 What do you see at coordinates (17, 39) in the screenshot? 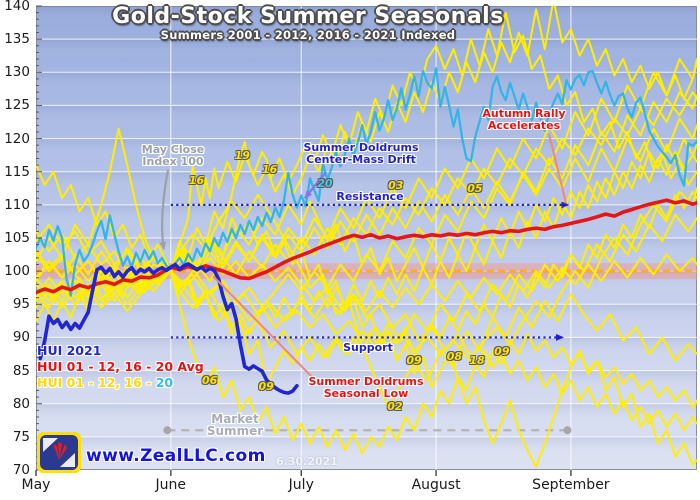
I see `y-tick-label: 135` at bounding box center [17, 39].